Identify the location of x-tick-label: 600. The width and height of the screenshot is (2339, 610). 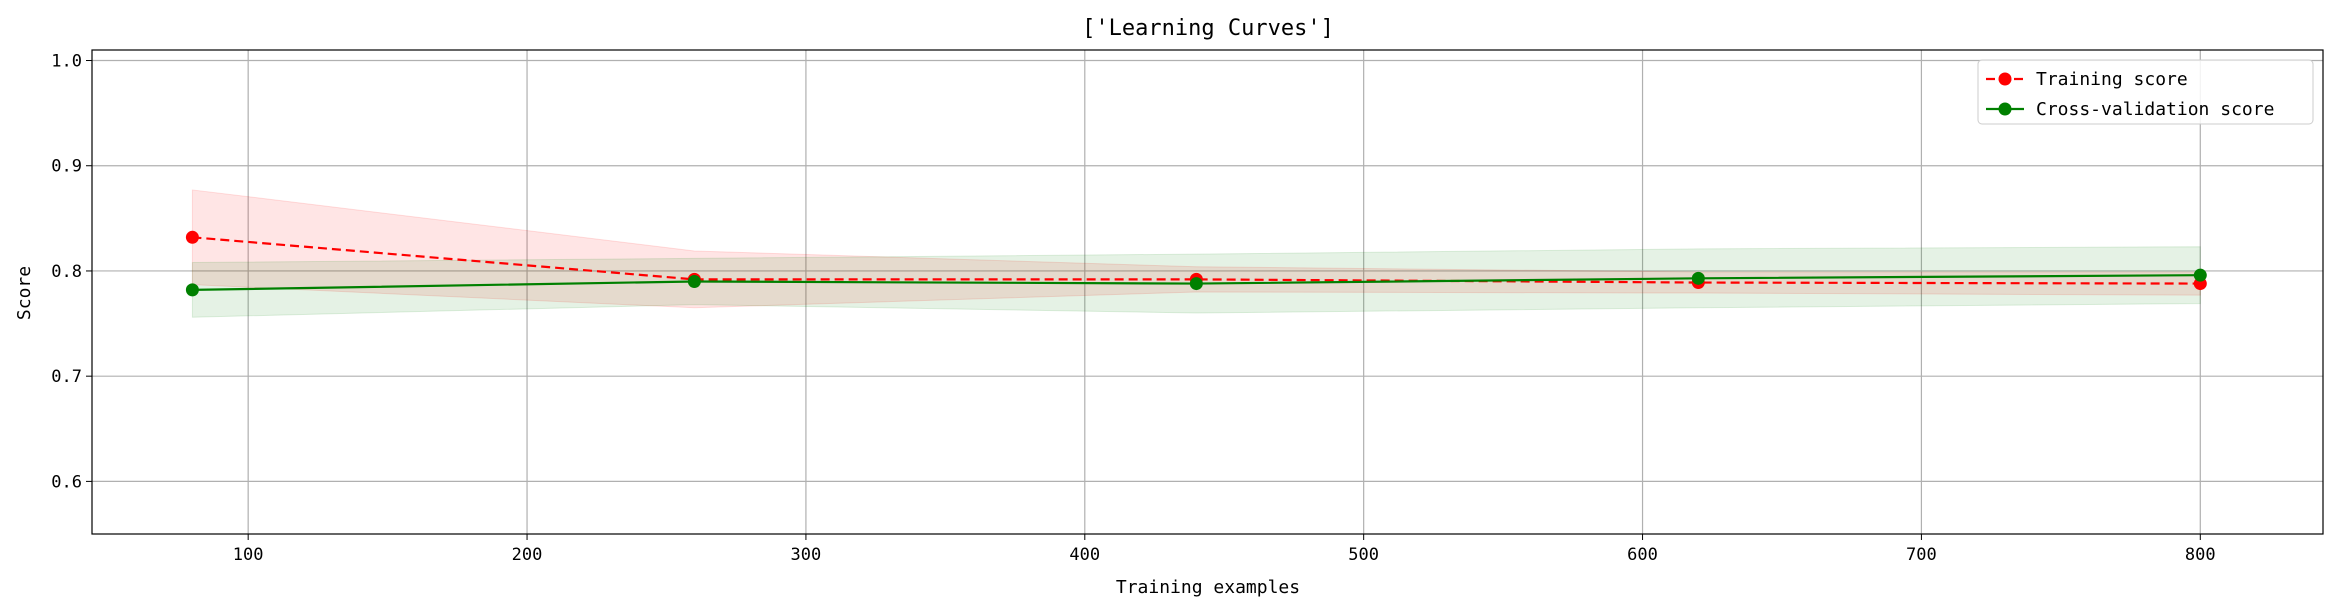
(1642, 555).